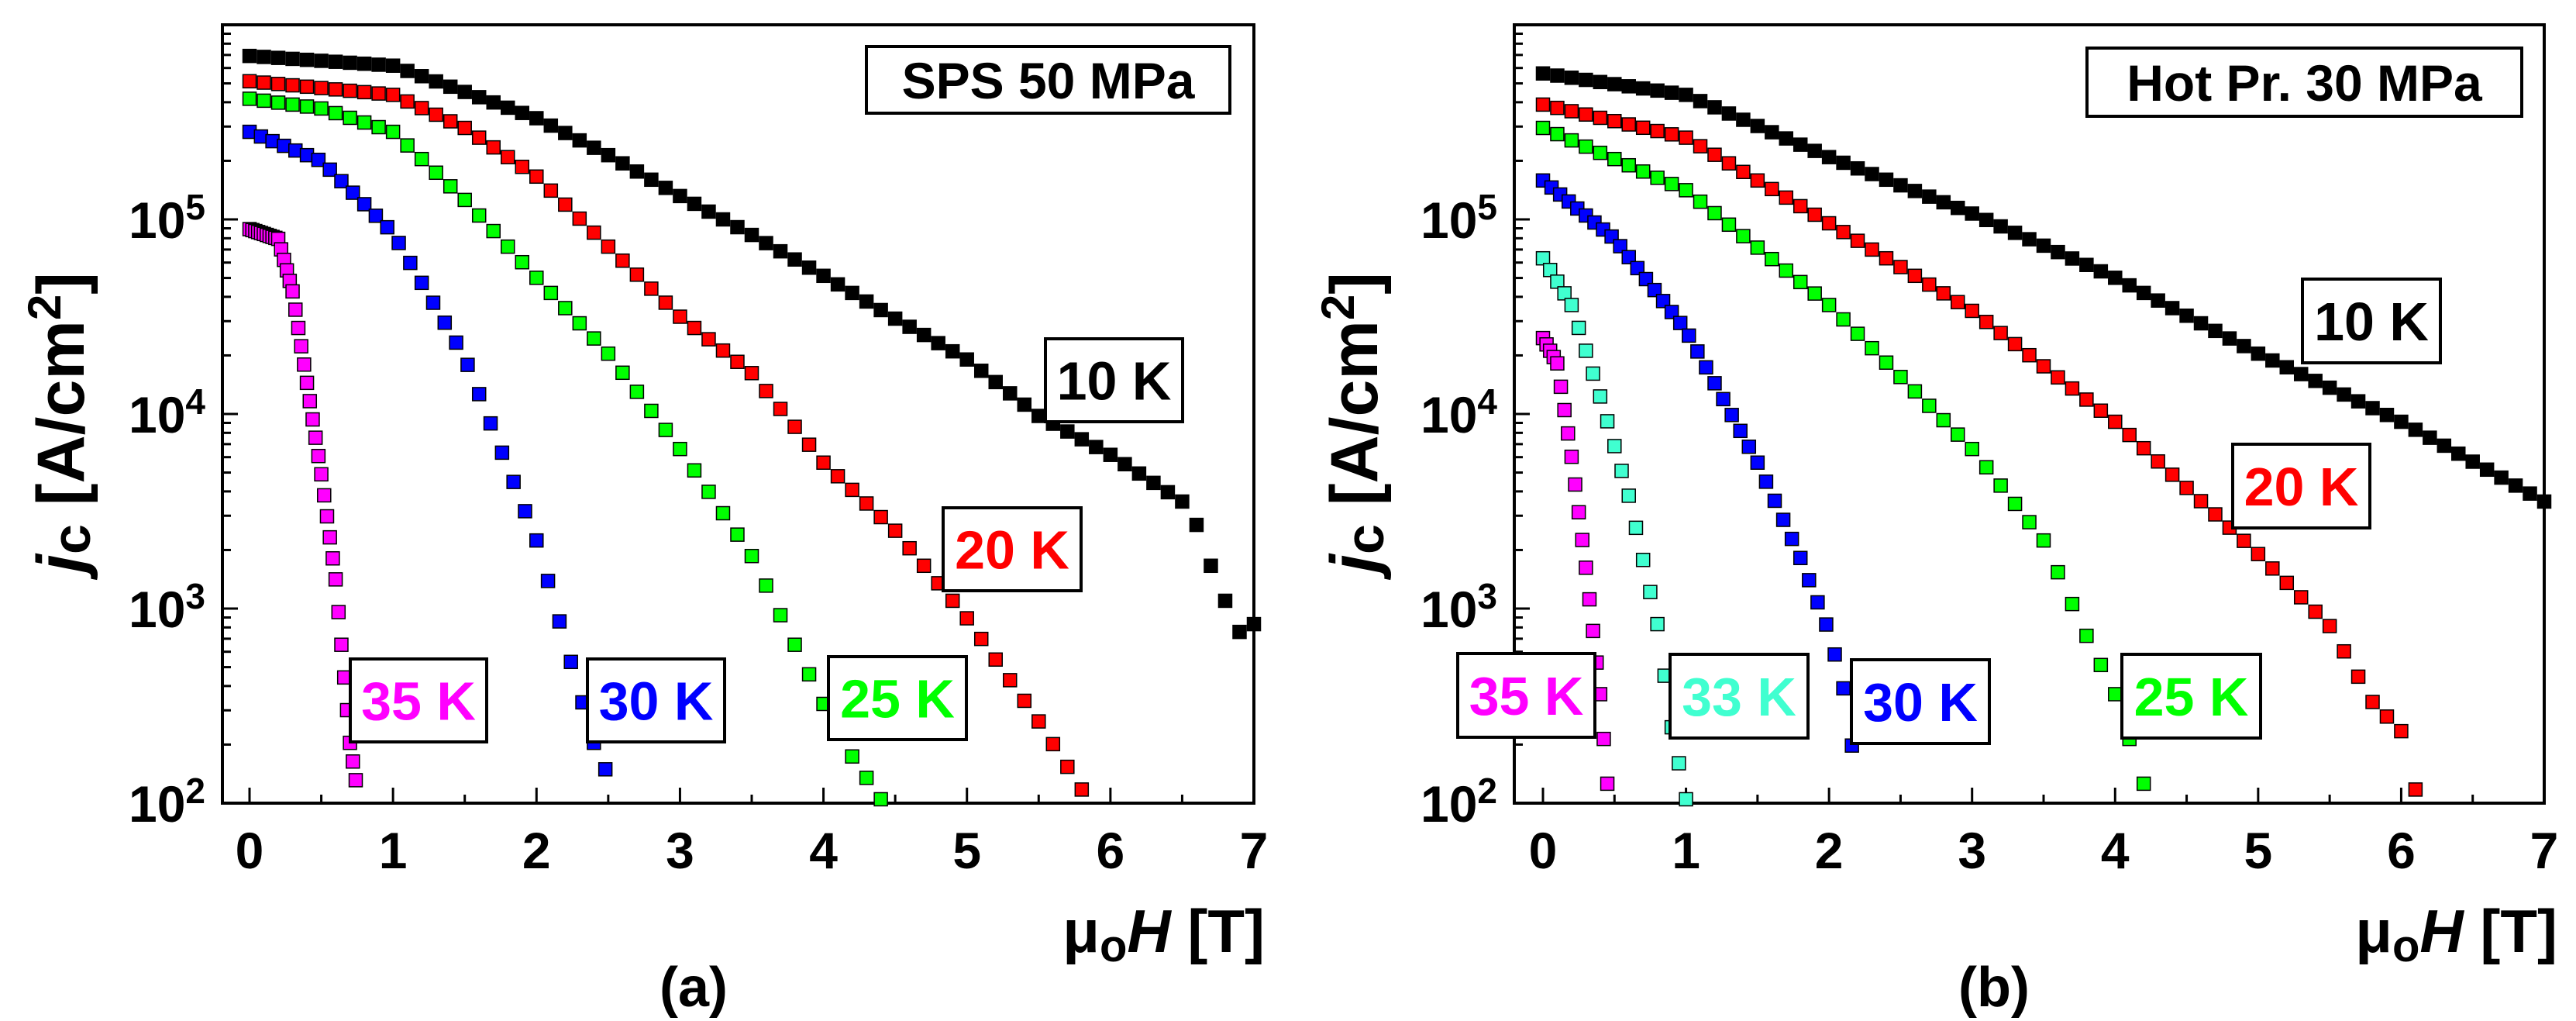  What do you see at coordinates (1354, 283) in the screenshot?
I see `y-label-close: ]` at bounding box center [1354, 283].